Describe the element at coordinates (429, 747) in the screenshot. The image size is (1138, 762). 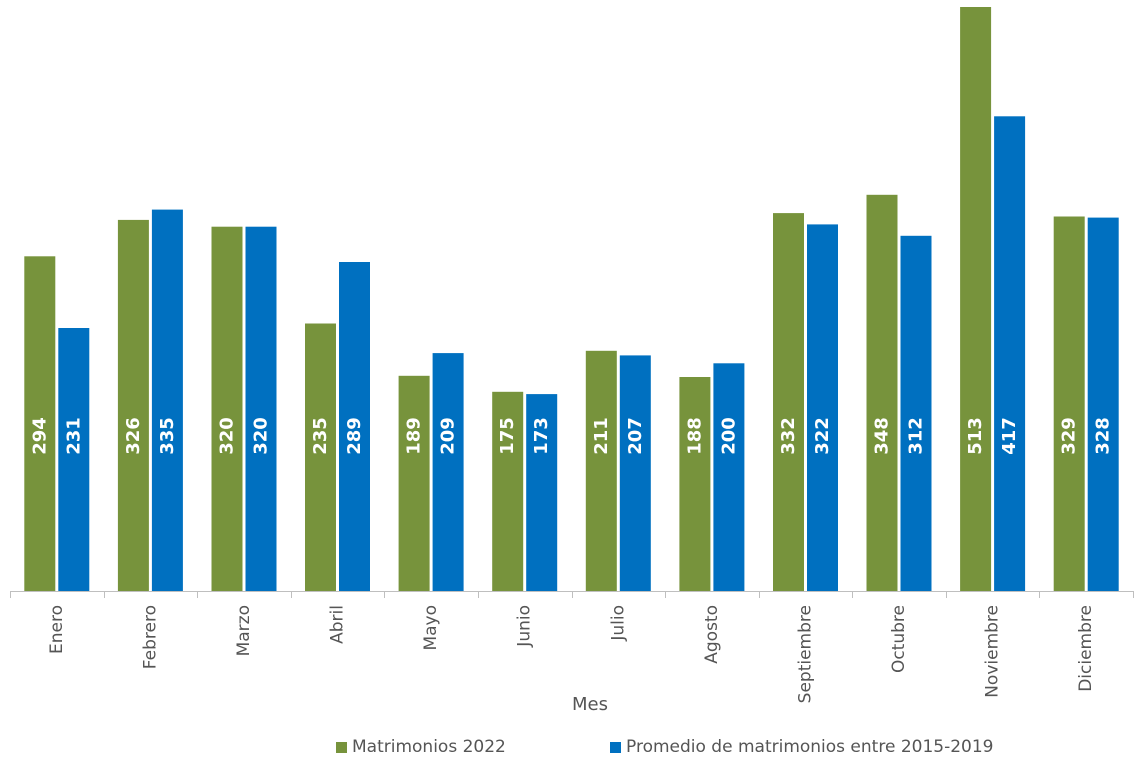
I see `legend-label-series-1: Matrimonios 2022` at that location.